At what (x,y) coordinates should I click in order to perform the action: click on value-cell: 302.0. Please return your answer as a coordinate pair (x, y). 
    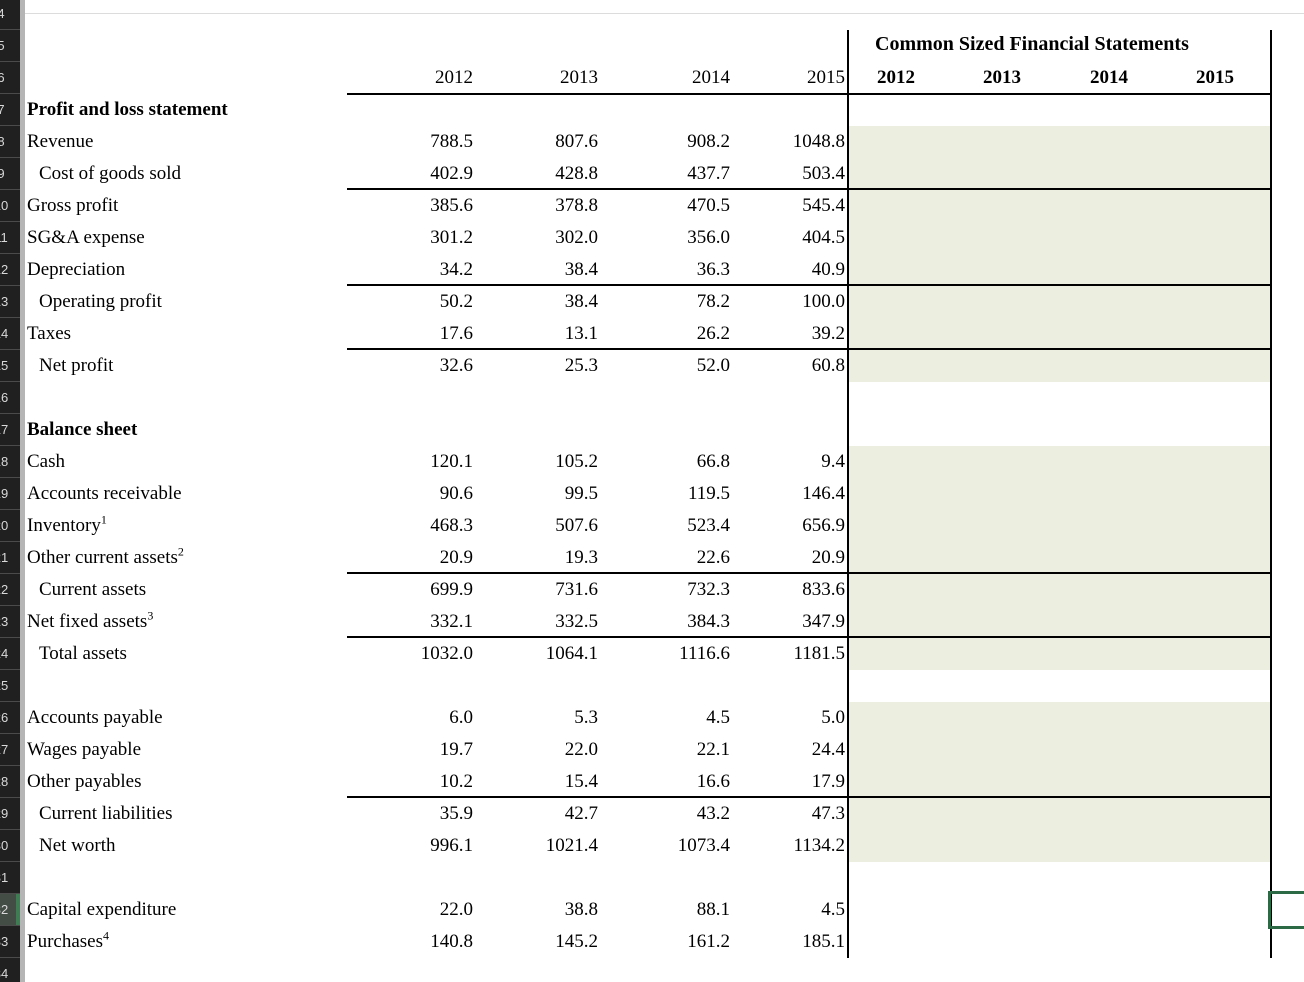
    Looking at the image, I should click on (576, 237).